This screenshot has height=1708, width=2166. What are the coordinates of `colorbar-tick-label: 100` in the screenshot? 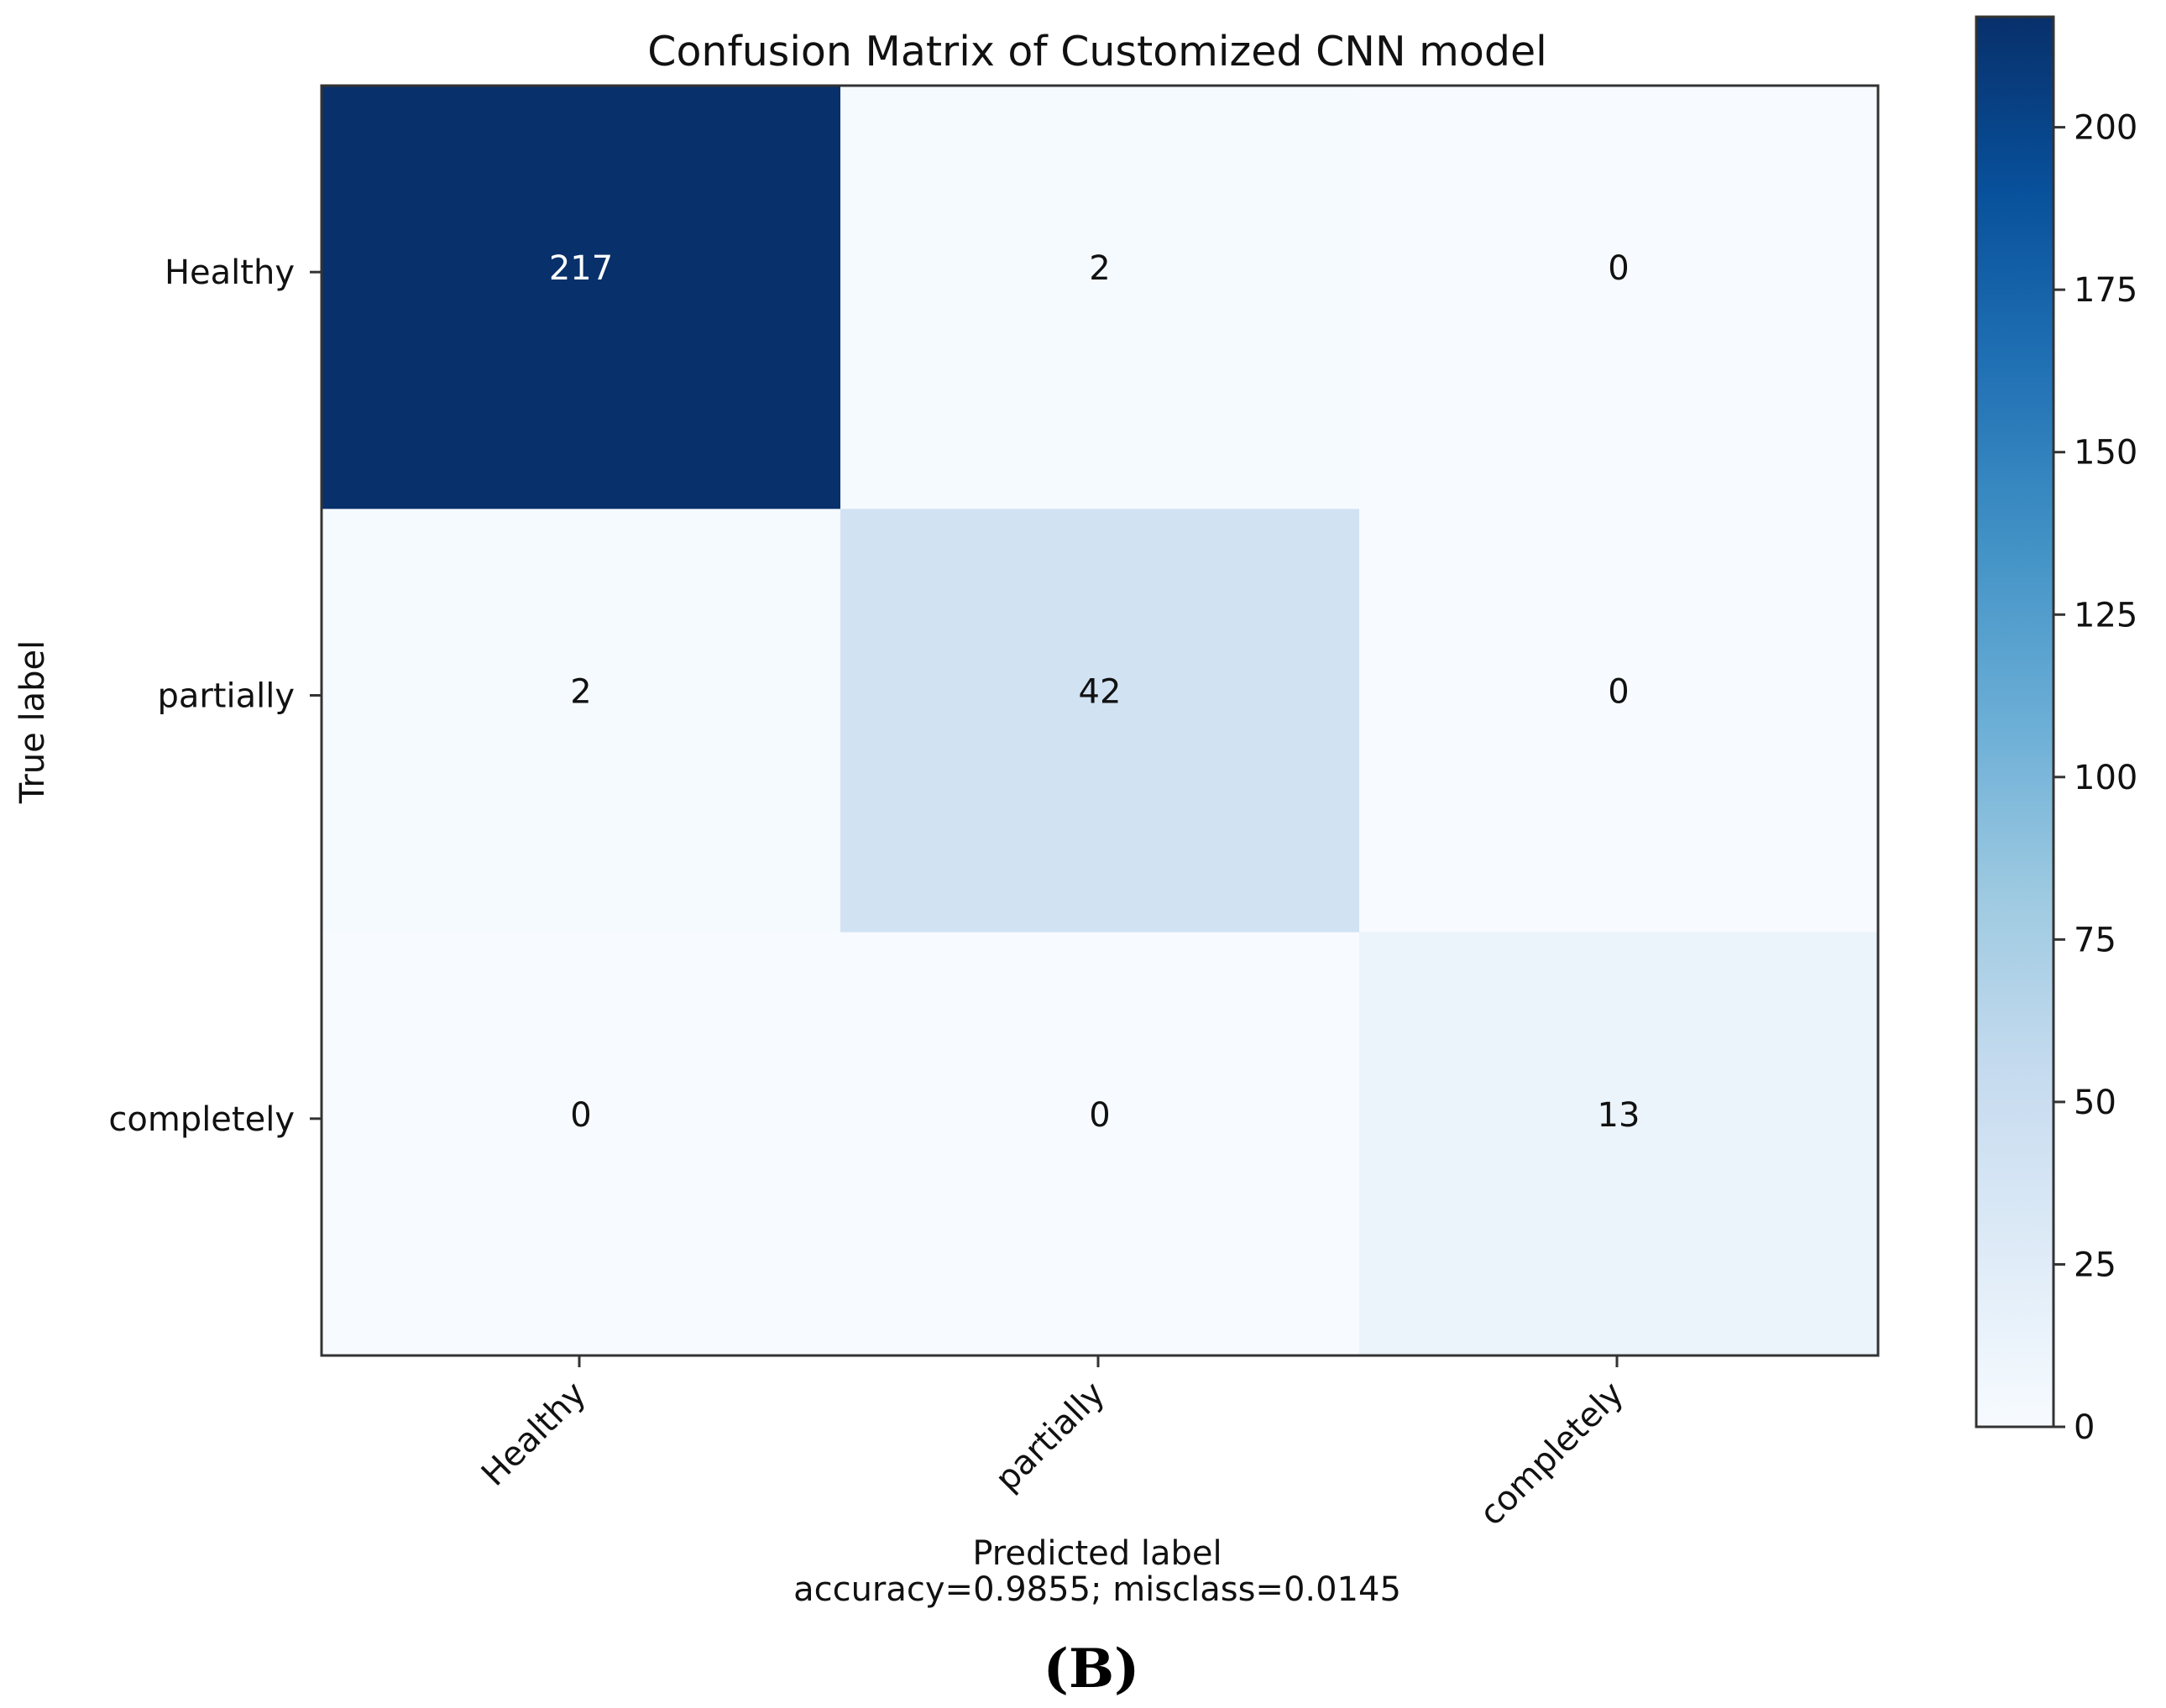 It's located at (2105, 778).